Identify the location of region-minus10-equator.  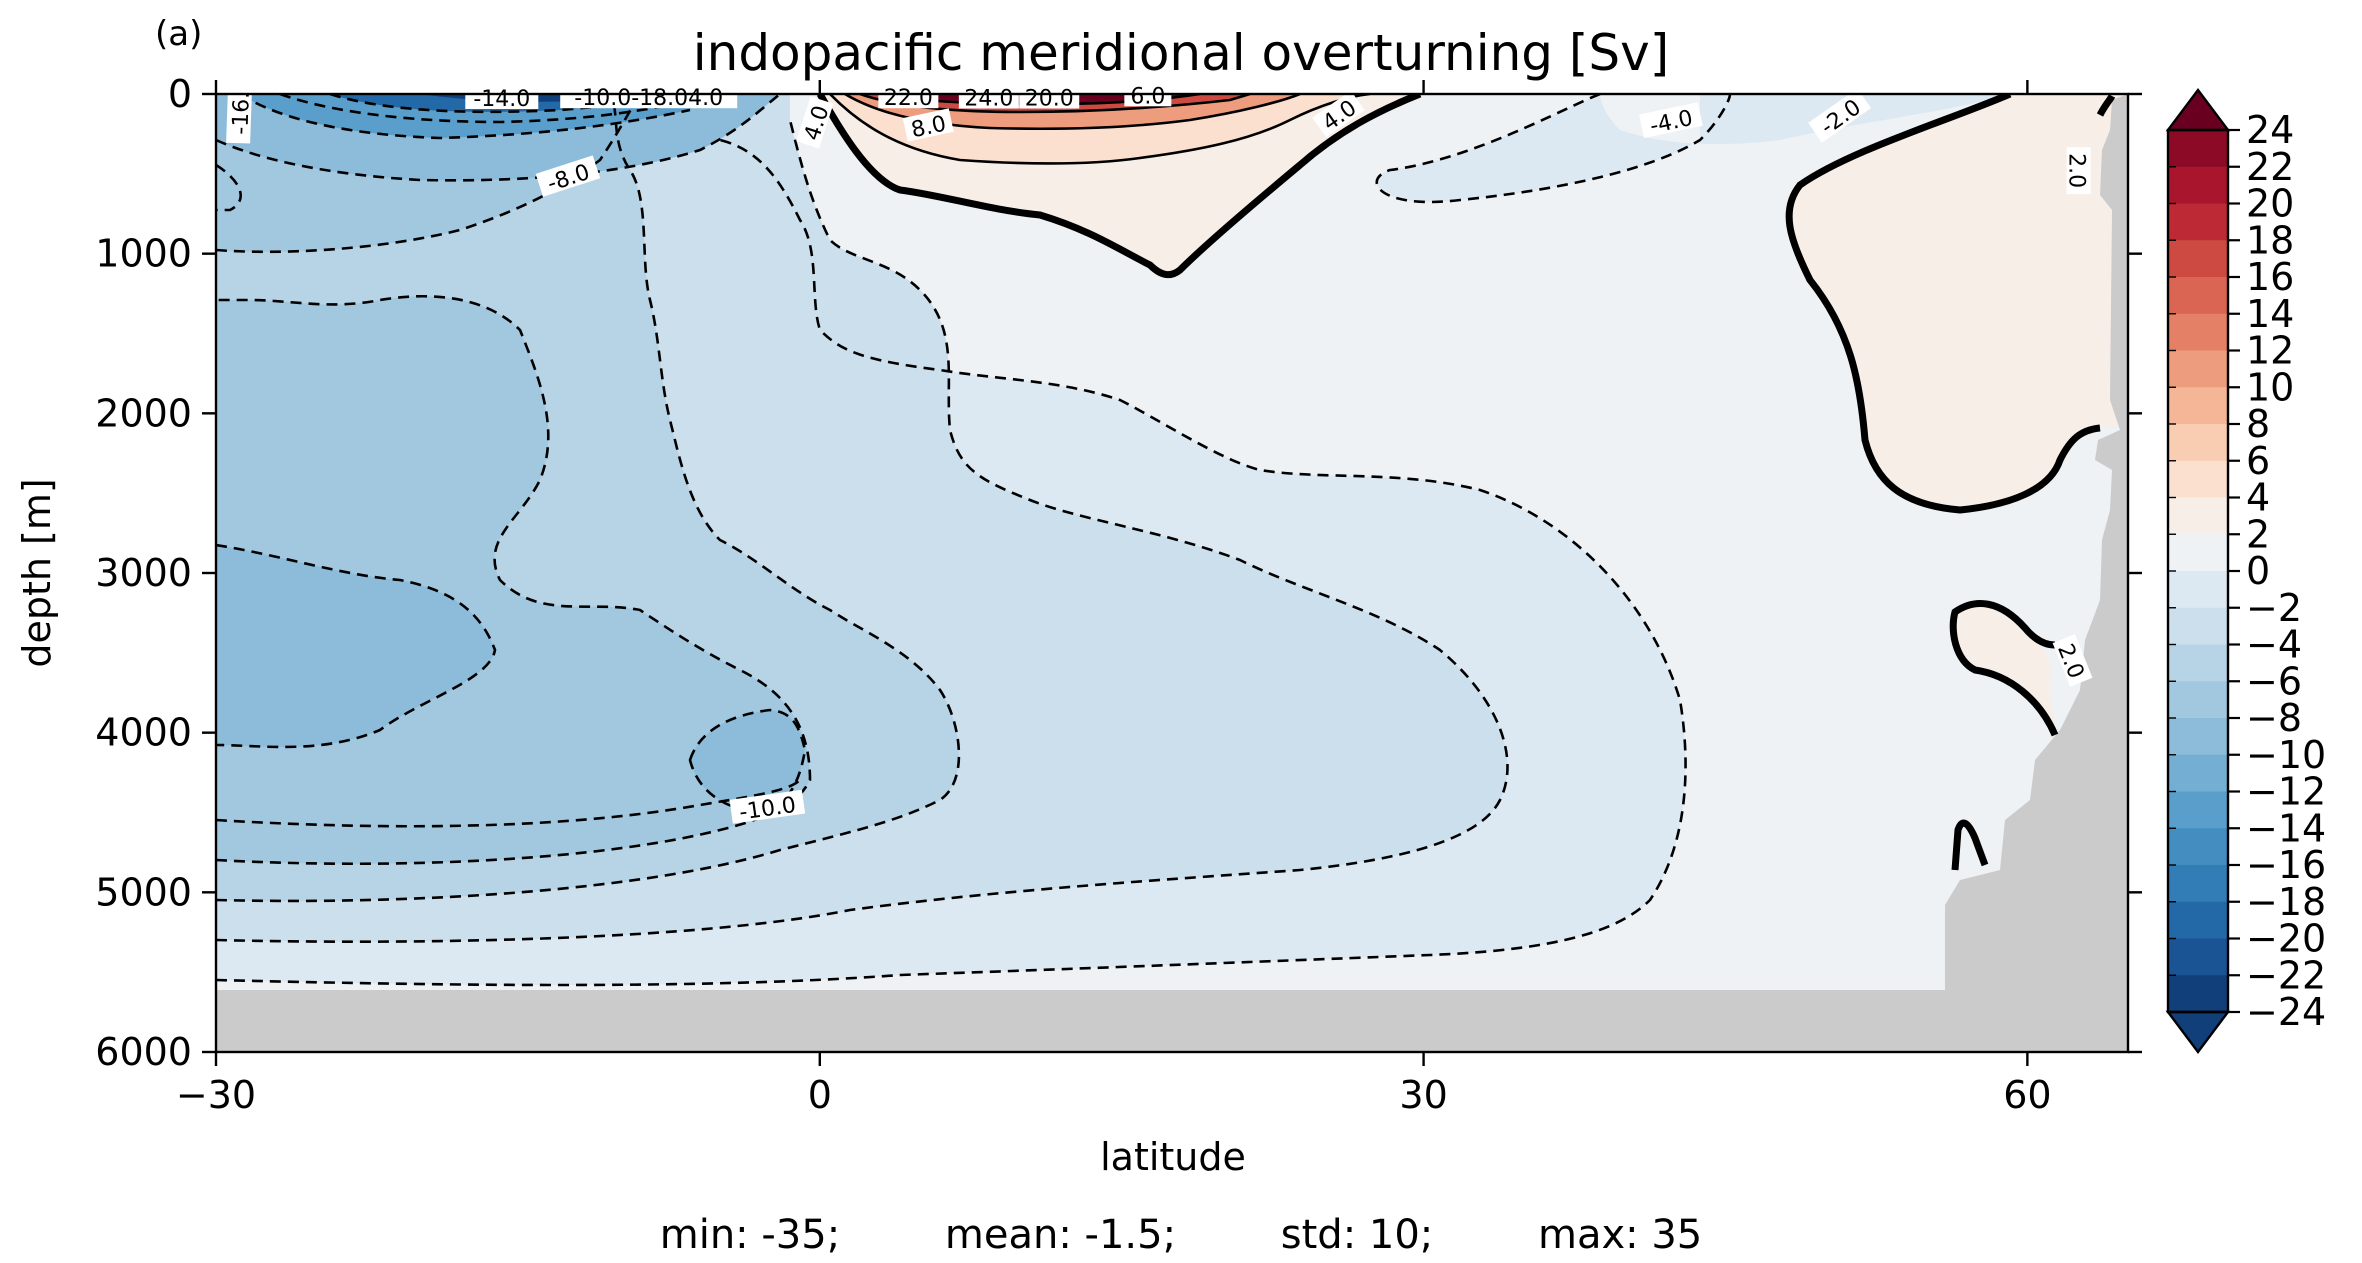
(747, 760).